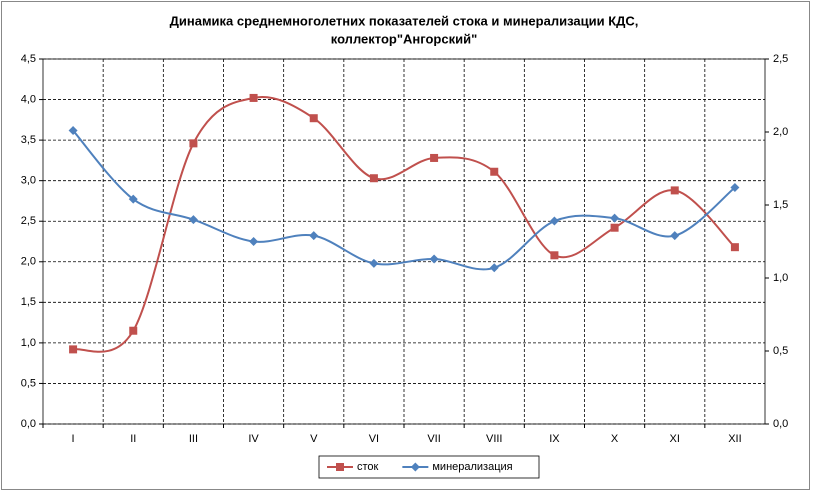 This screenshot has height=494, width=813. I want to click on y2-tick-label: 0,5, so click(780, 351).